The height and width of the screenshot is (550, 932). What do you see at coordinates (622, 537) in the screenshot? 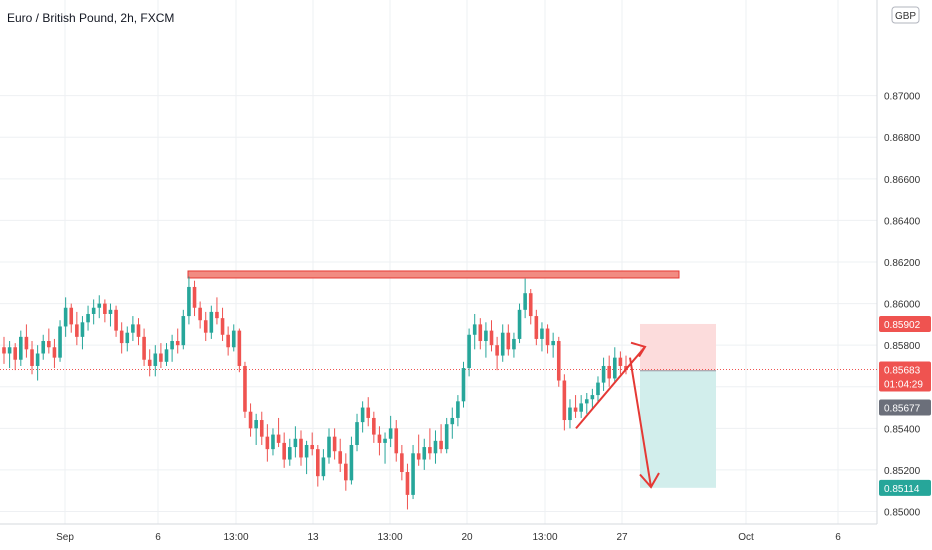
I see `x-tick-label: 27` at bounding box center [622, 537].